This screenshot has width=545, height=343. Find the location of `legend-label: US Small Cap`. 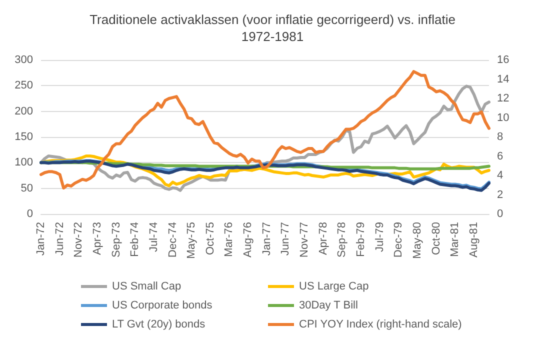

legend-label: US Small Cap is located at coordinates (147, 286).